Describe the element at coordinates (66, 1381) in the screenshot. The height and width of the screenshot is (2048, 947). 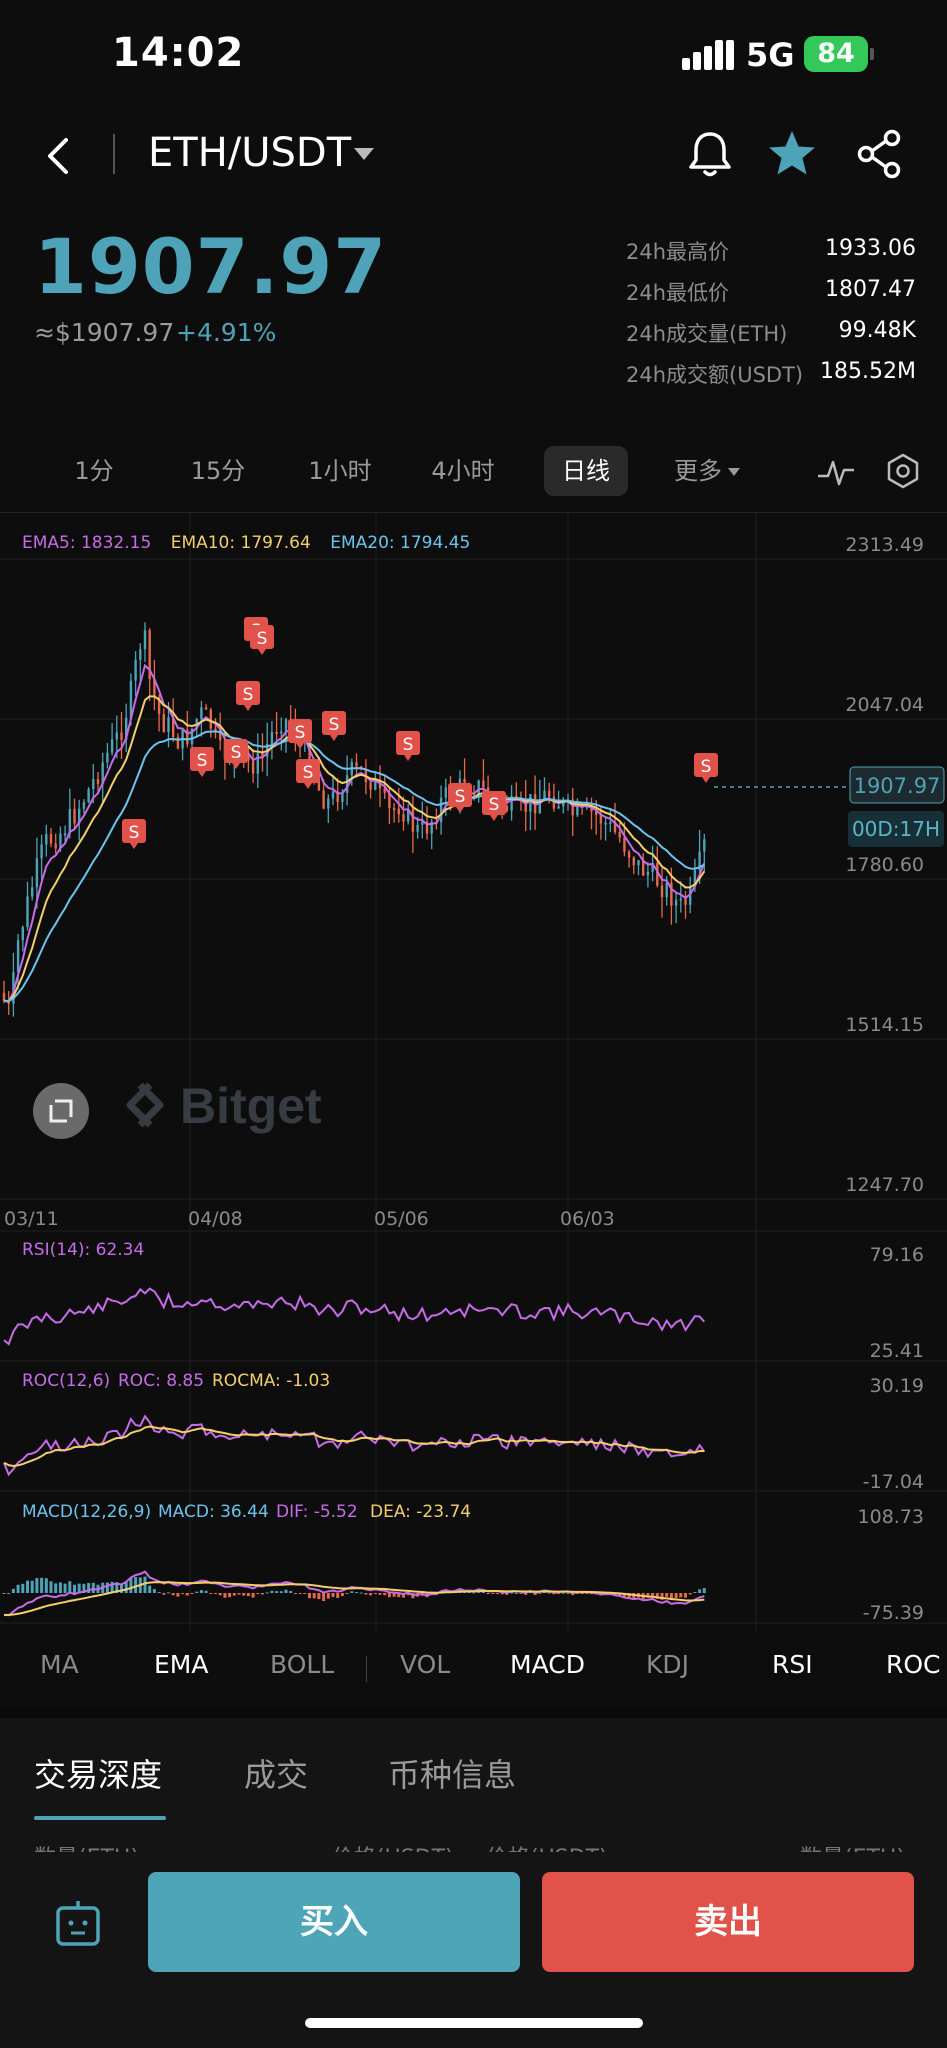
I see `roc-label: ROC(12,6)` at that location.